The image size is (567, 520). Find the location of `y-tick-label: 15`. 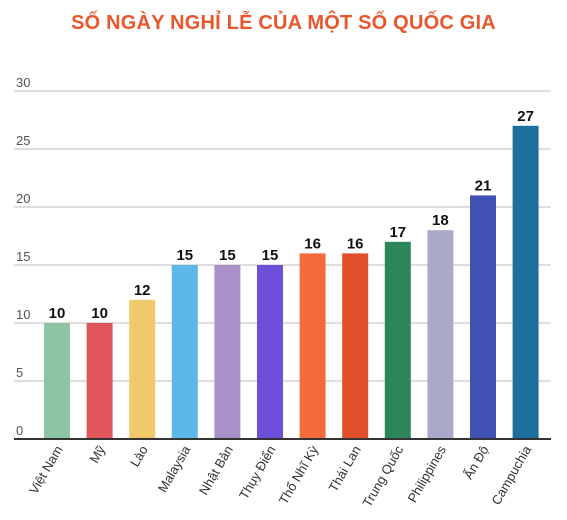

y-tick-label: 15 is located at coordinates (23, 256).